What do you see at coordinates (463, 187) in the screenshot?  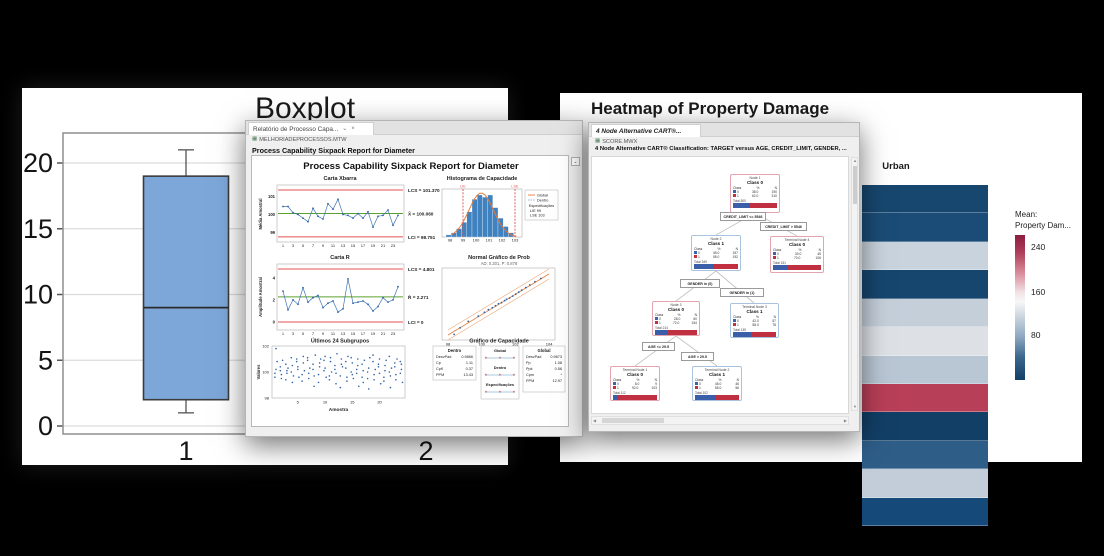 I see `svg-text: LIE` at bounding box center [463, 187].